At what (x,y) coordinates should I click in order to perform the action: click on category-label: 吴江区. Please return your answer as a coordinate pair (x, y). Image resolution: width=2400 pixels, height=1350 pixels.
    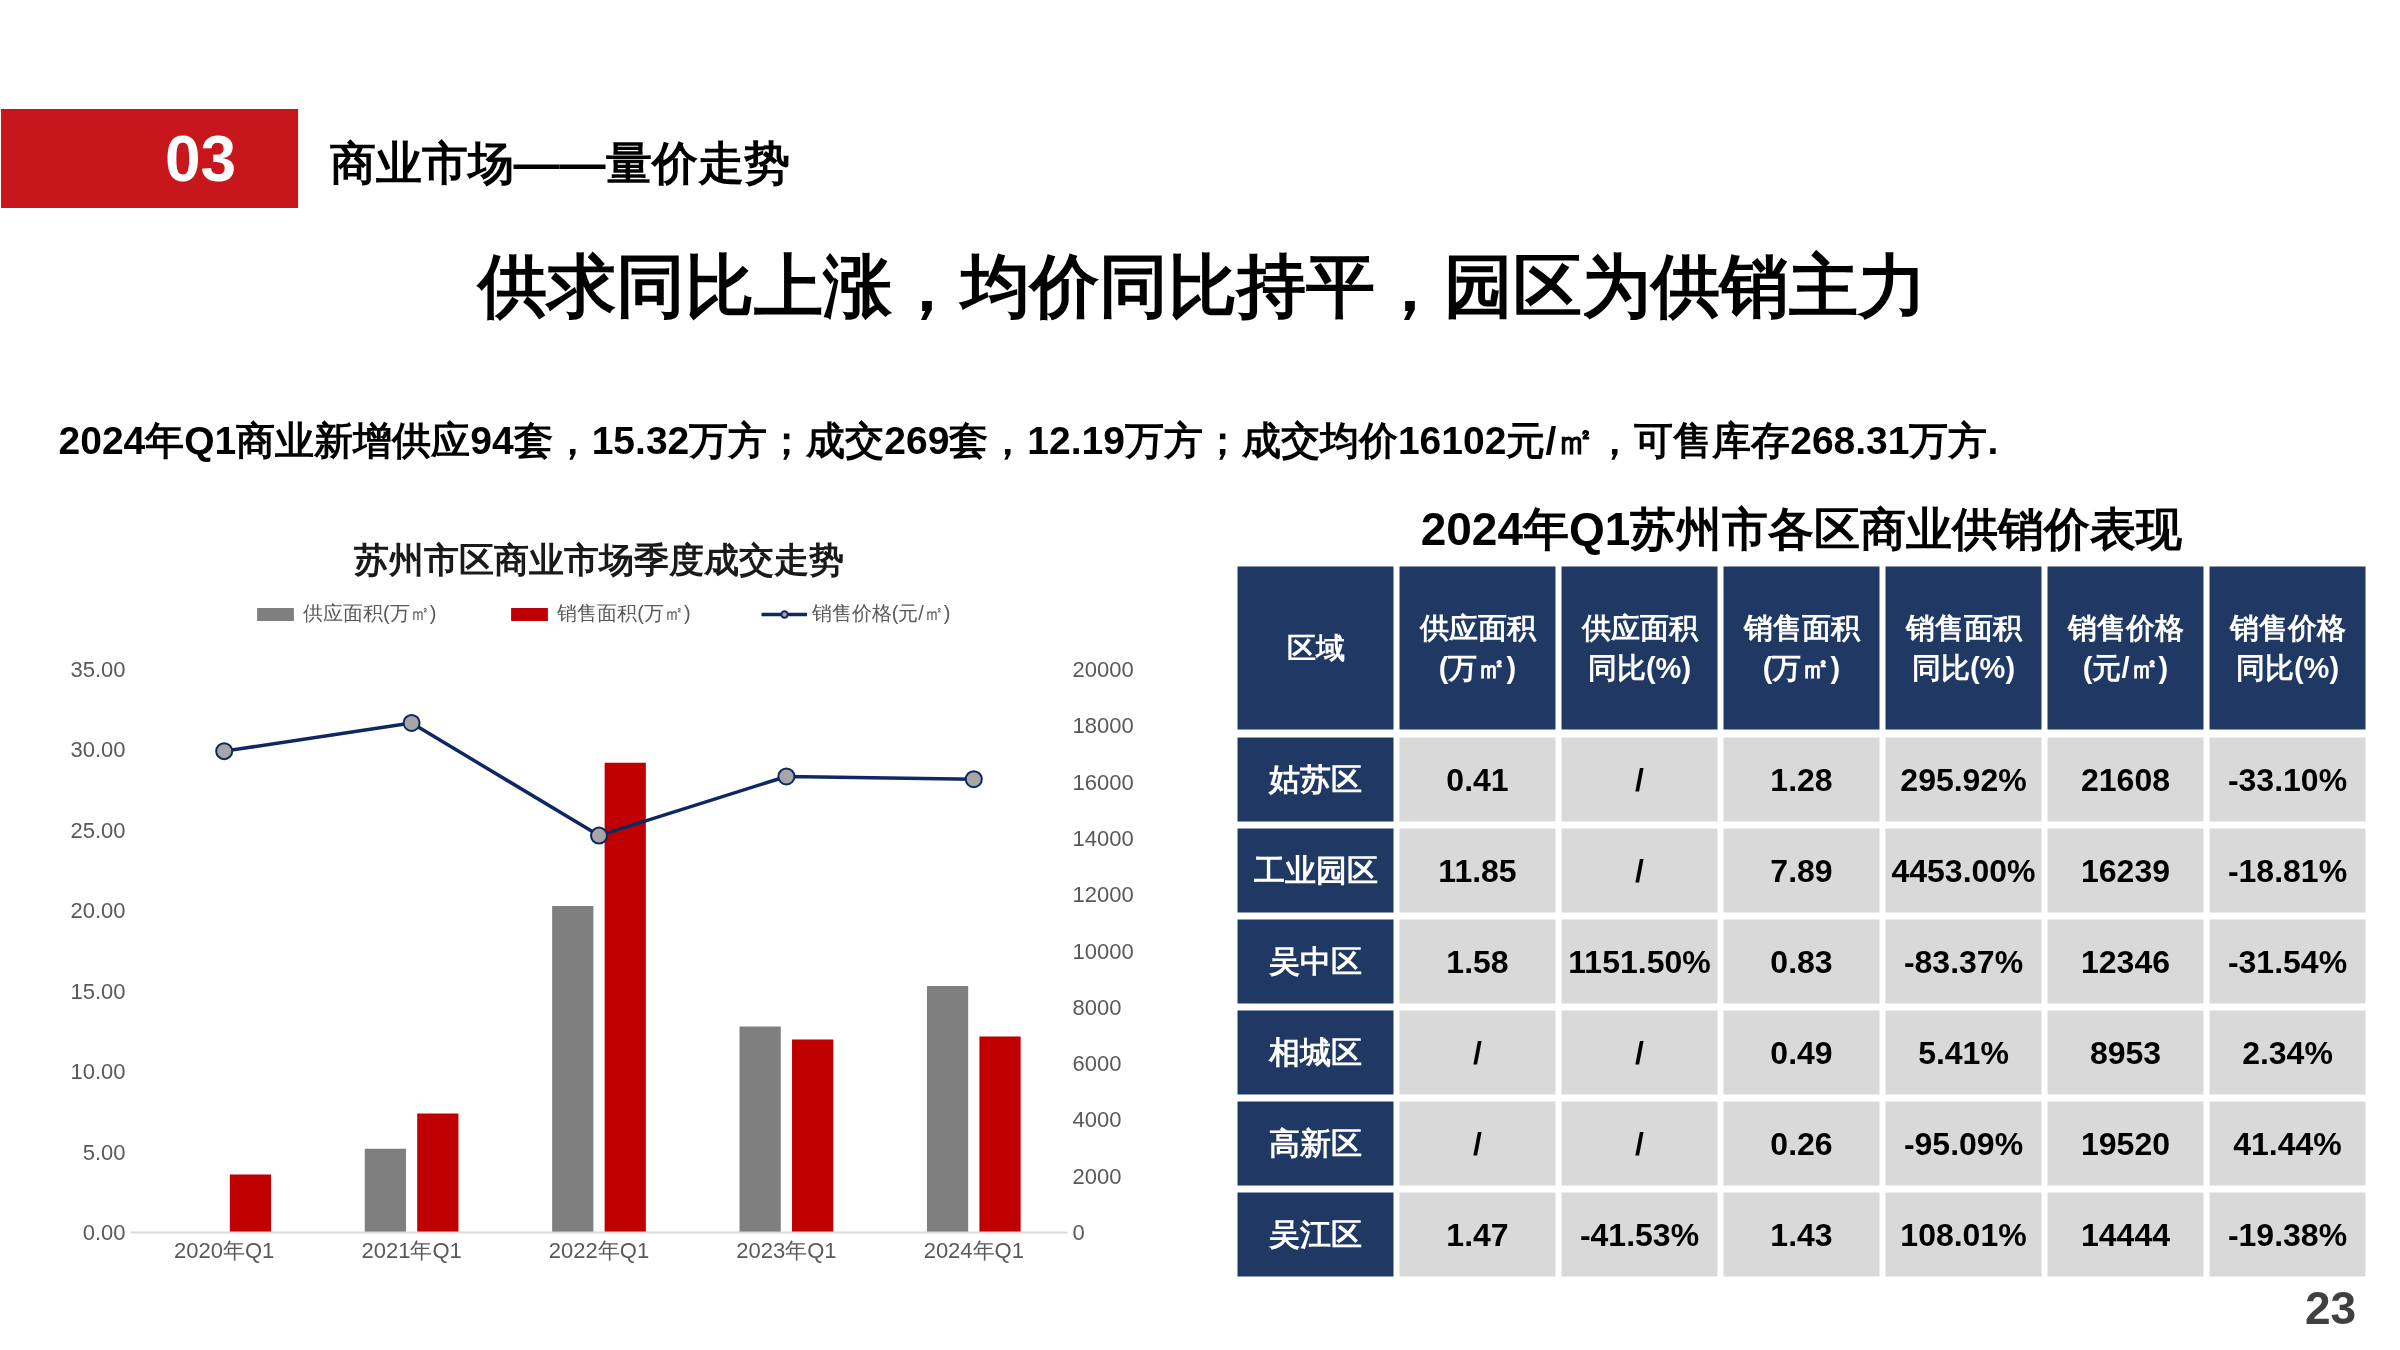
    Looking at the image, I should click on (1315, 1234).